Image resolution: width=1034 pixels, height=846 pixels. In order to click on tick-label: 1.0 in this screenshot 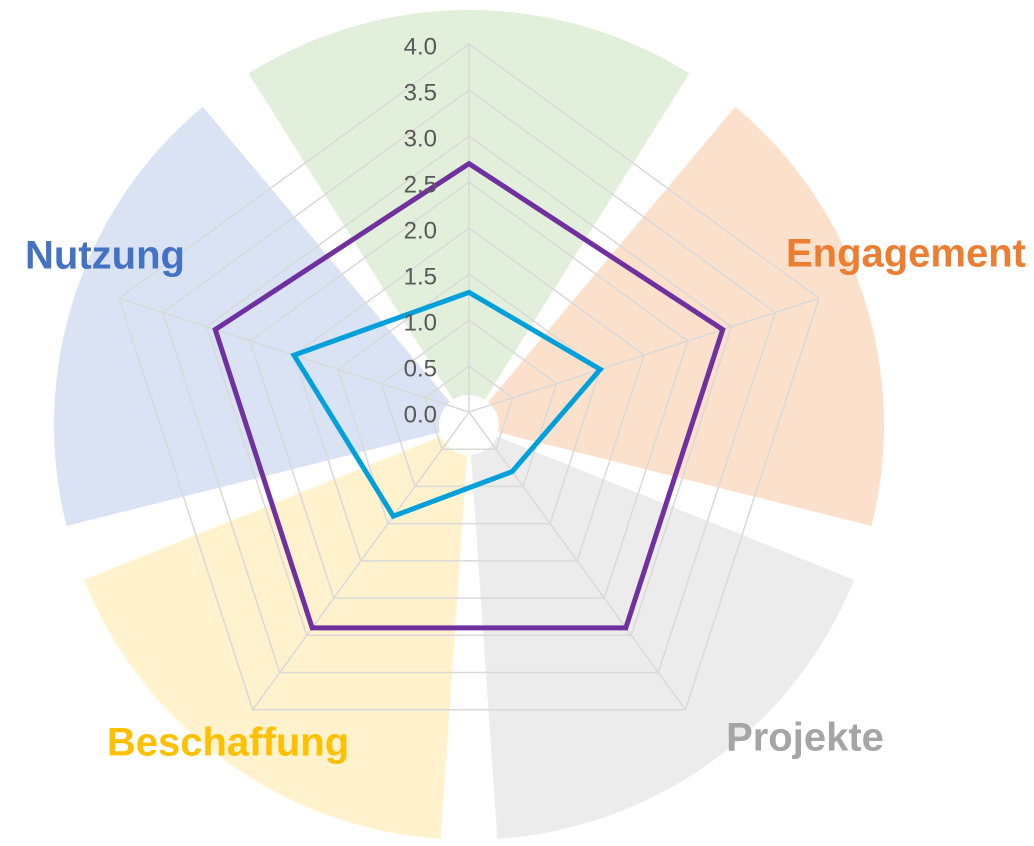, I will do `click(420, 322)`.